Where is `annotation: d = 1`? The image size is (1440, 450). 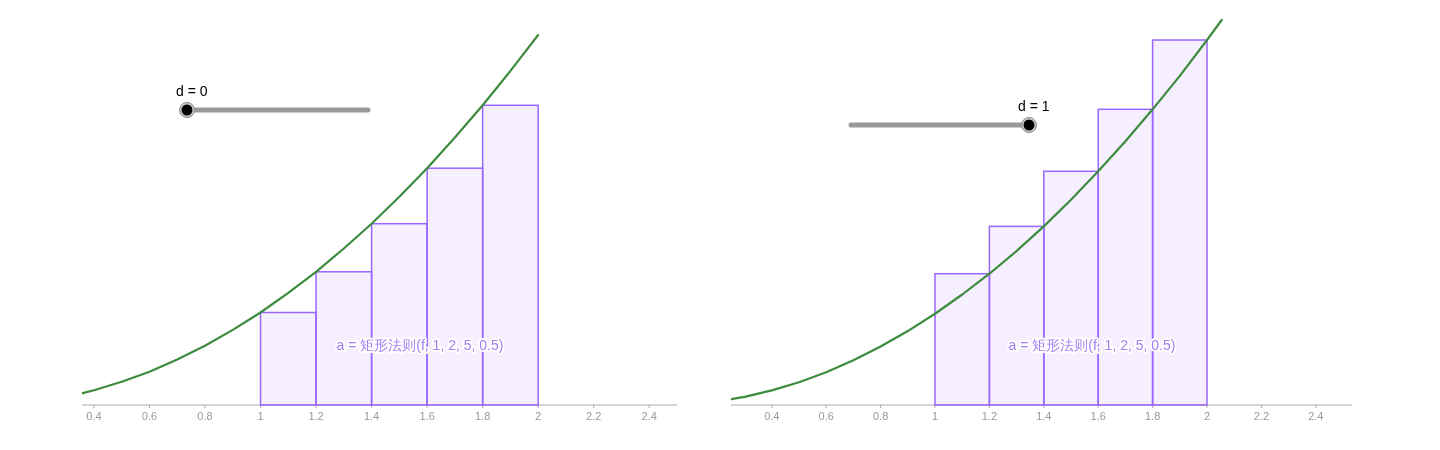 annotation: d = 1 is located at coordinates (1034, 106).